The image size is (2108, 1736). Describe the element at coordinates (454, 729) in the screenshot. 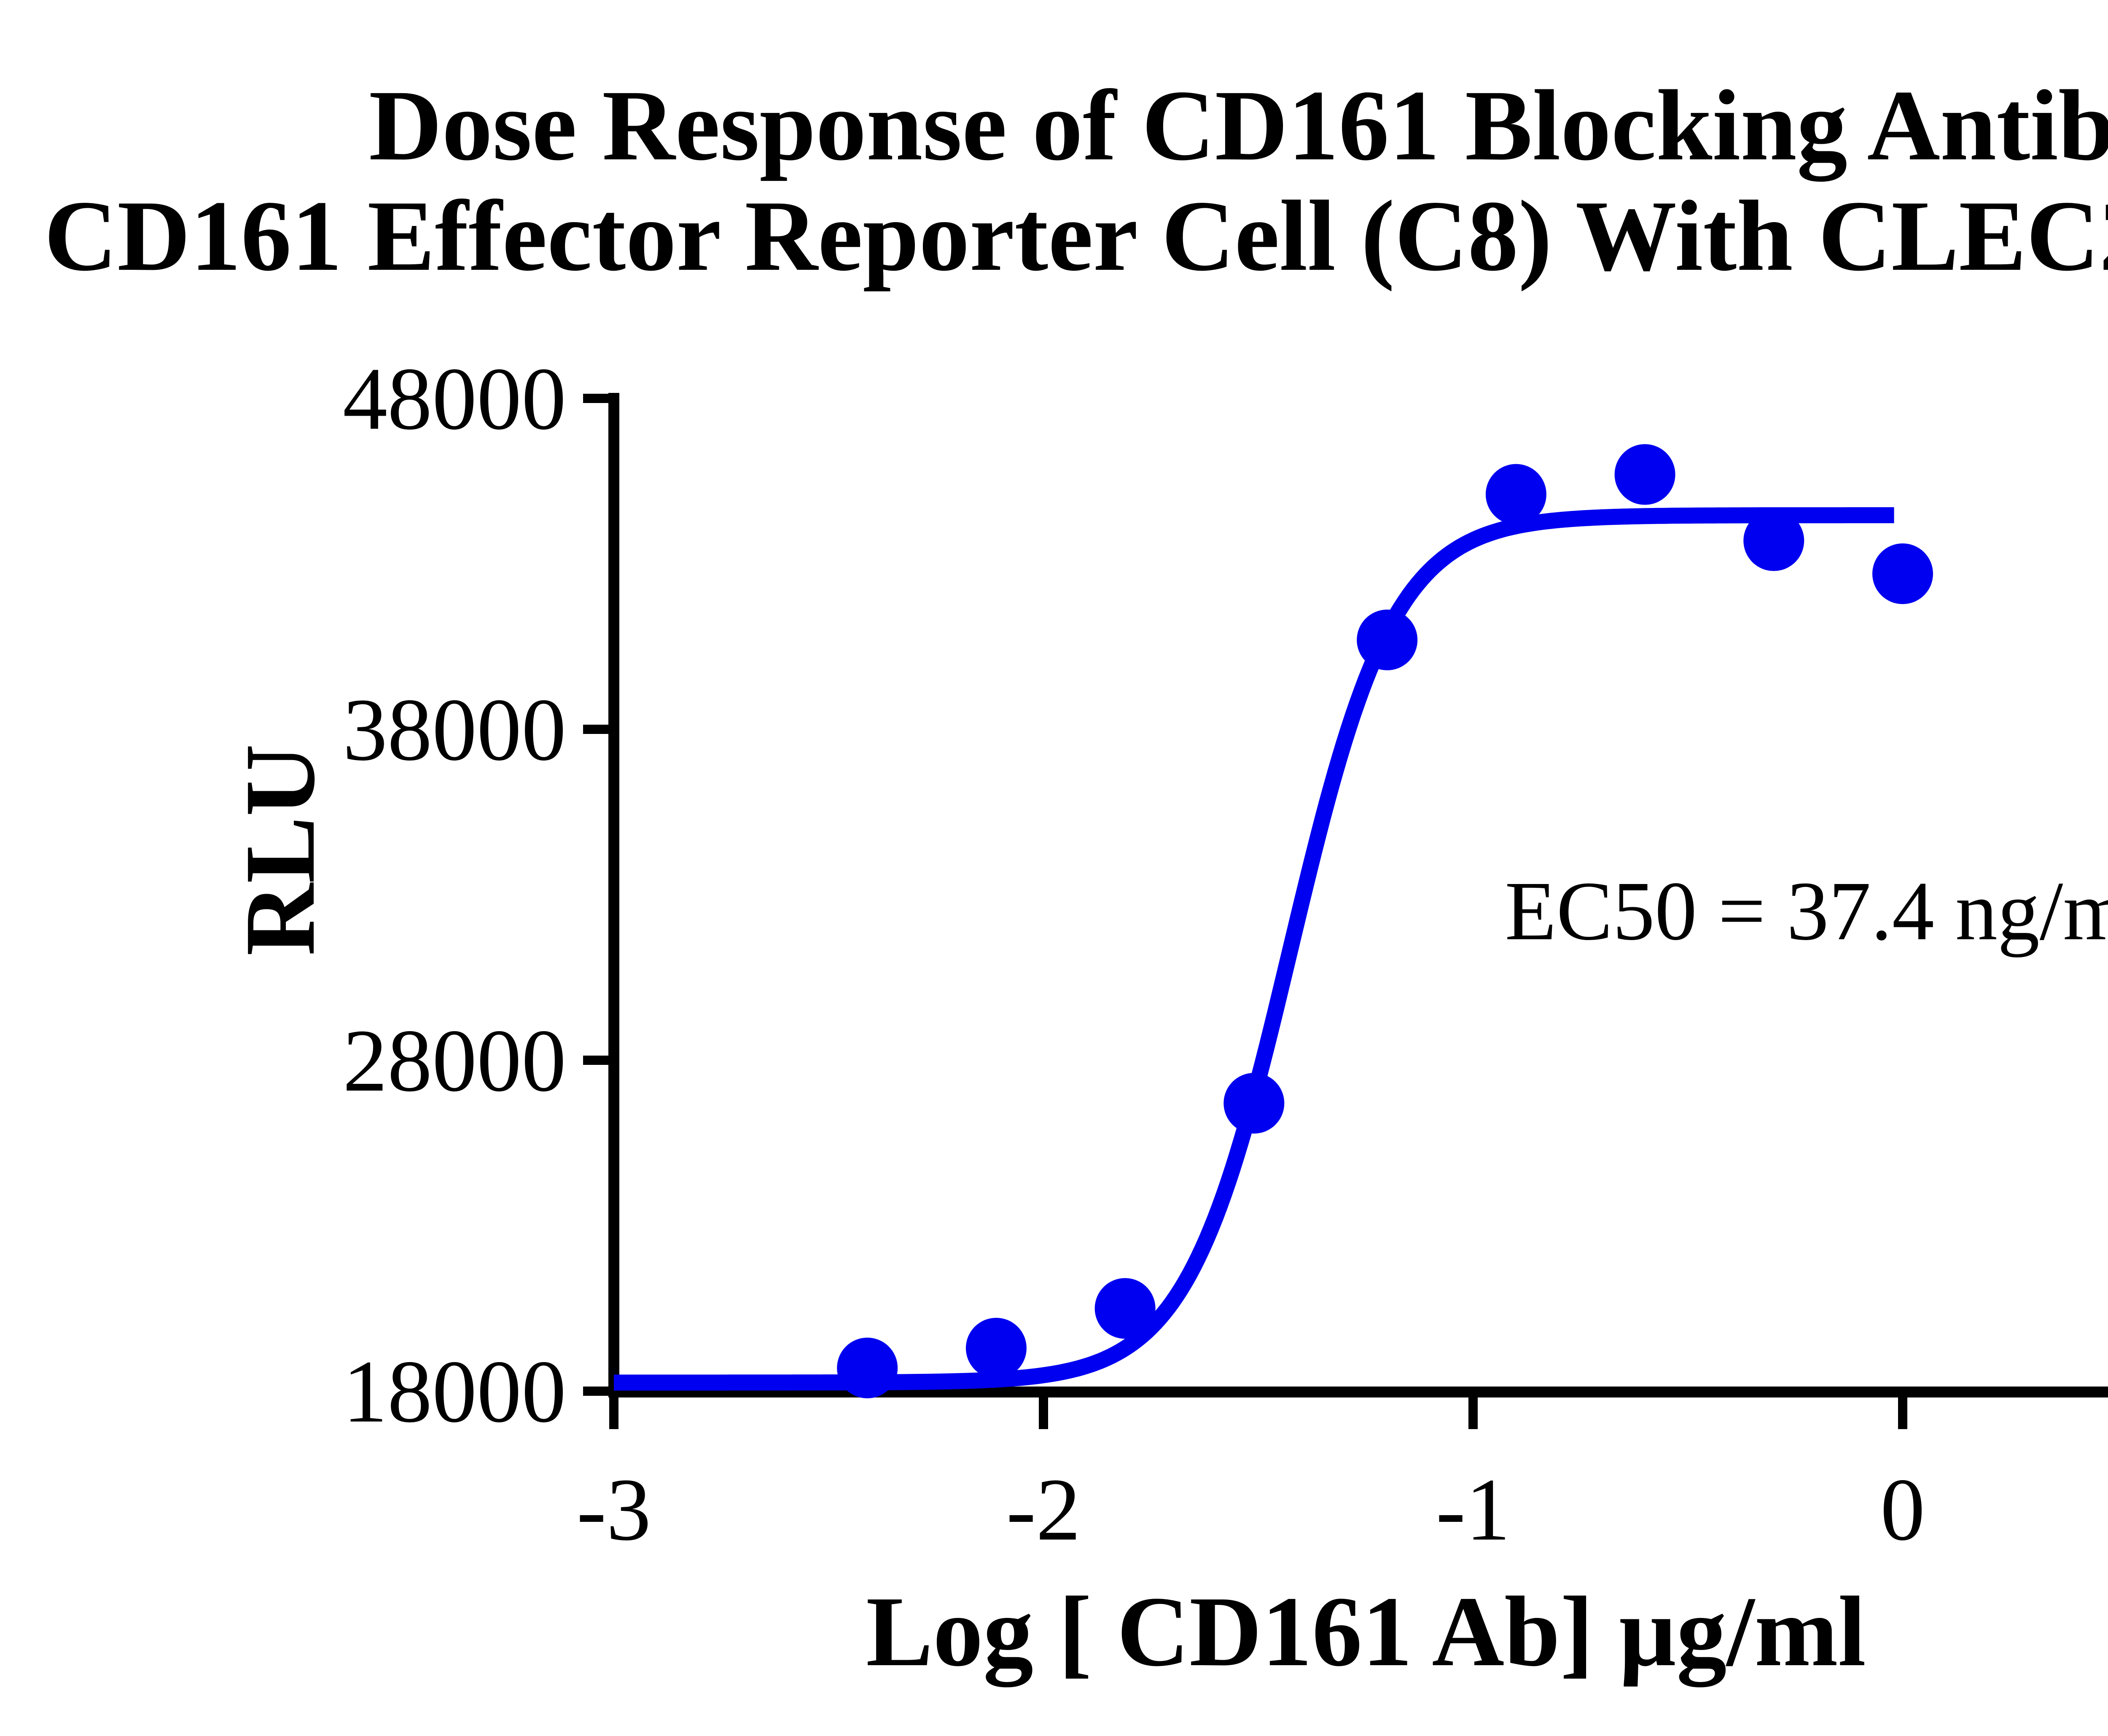

I see `y-tick-label: 38000` at that location.